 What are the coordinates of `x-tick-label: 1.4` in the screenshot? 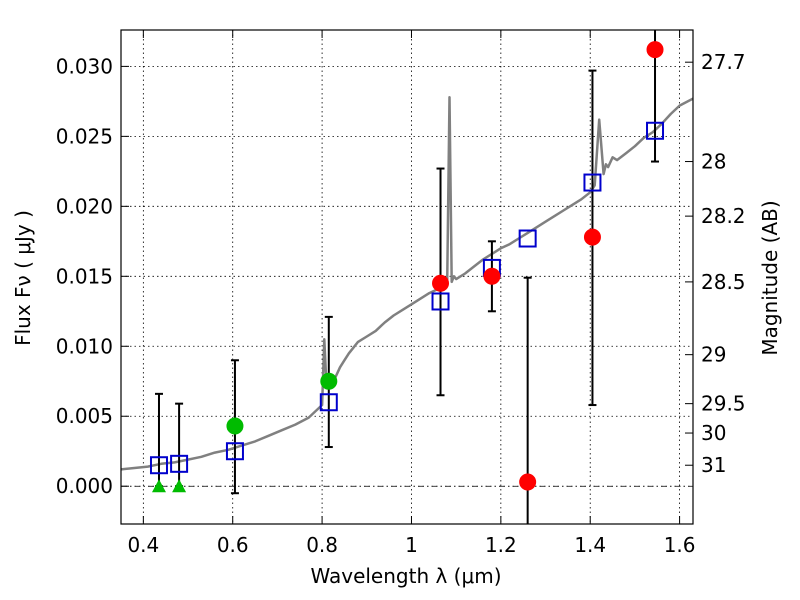 It's located at (590, 545).